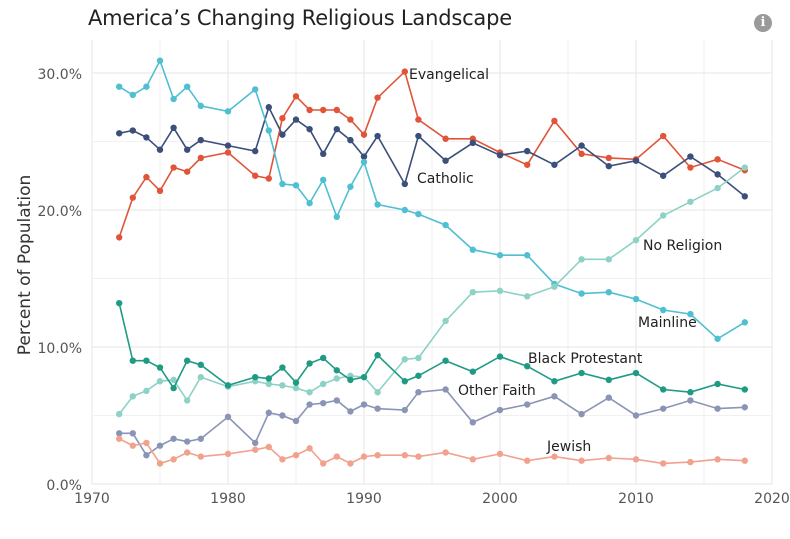 Image resolution: width=790 pixels, height=539 pixels. Describe the element at coordinates (568, 447) in the screenshot. I see `series-label-jewish: Jewish` at that location.